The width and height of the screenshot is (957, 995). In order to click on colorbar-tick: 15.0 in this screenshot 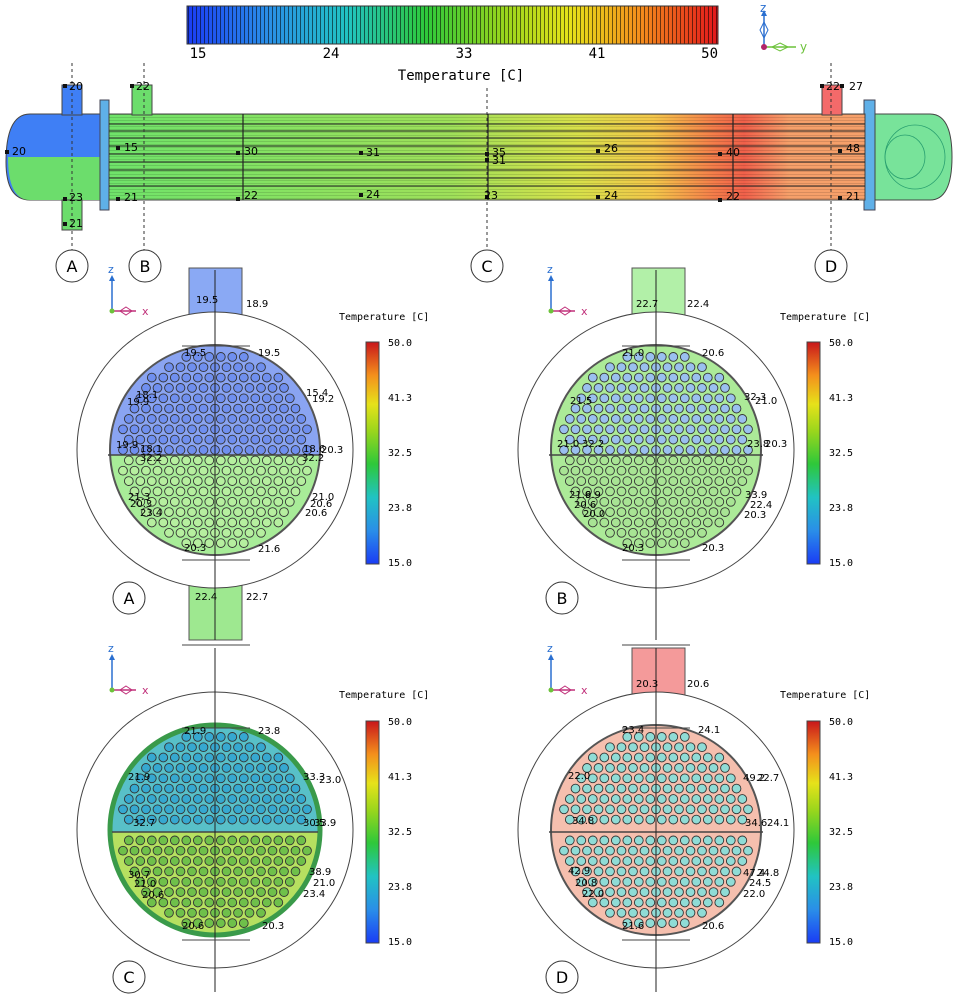, I will do `click(400, 942)`.